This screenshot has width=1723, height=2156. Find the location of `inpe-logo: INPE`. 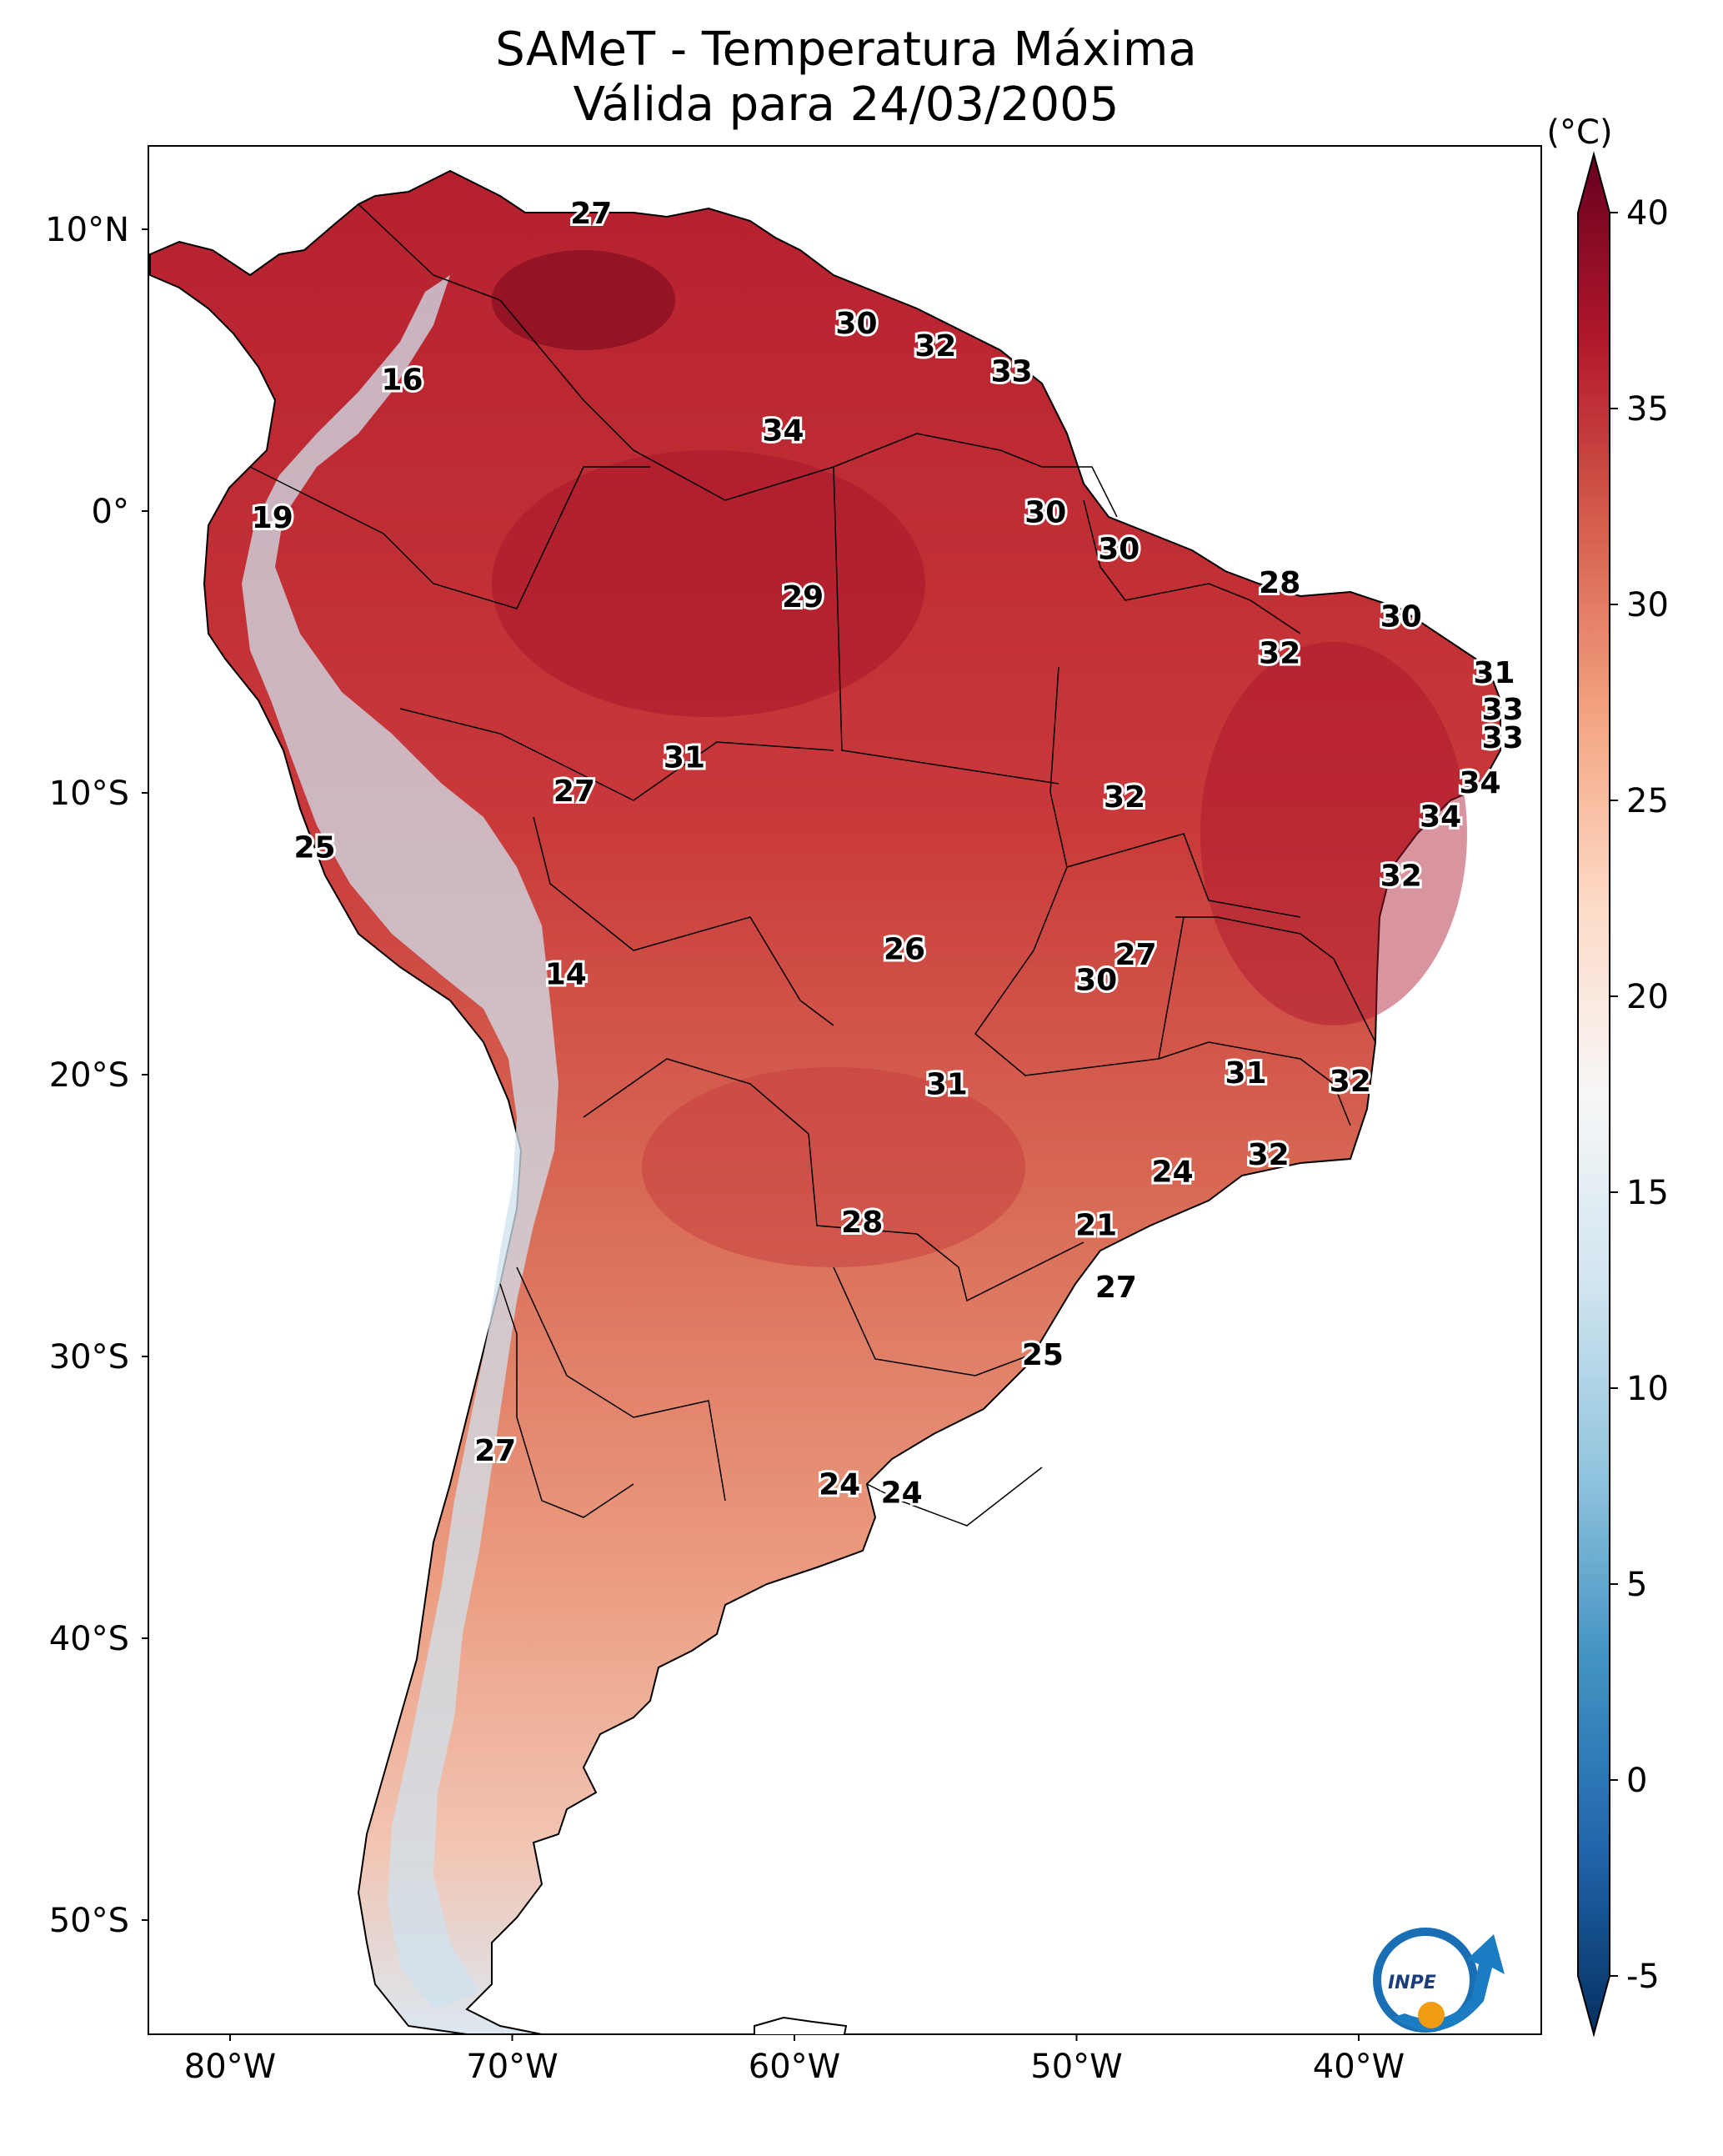

inpe-logo: INPE is located at coordinates (1439, 1980).